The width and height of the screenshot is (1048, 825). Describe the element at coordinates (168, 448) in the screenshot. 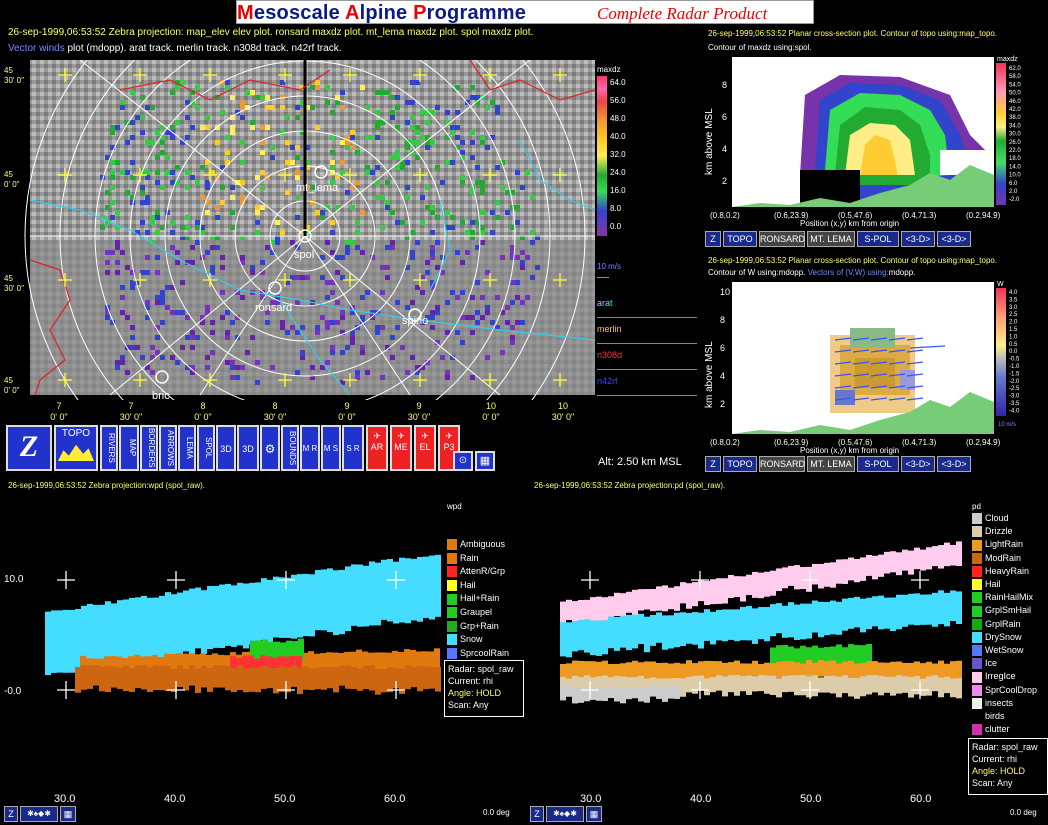

I see `arrows-button: ARROWS` at that location.